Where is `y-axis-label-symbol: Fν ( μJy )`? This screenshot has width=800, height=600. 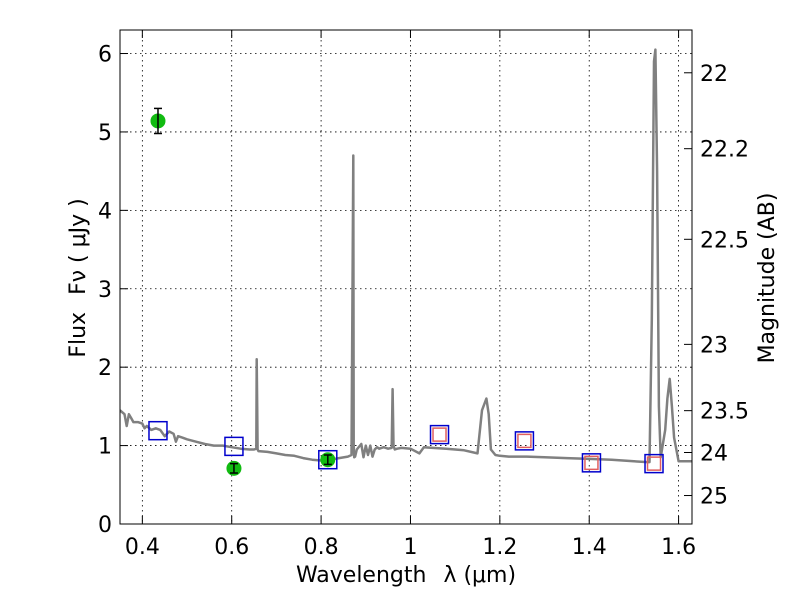
y-axis-label-symbol: Fν ( μJy ) is located at coordinates (78, 246).